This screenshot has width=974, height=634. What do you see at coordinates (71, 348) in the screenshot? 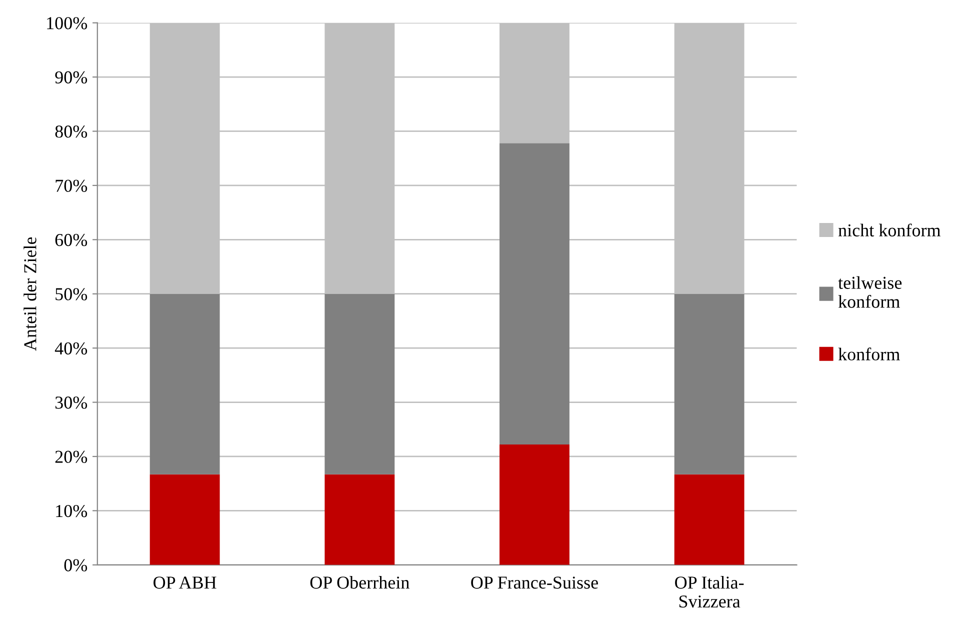
I see `y-tick-label: 40%` at bounding box center [71, 348].